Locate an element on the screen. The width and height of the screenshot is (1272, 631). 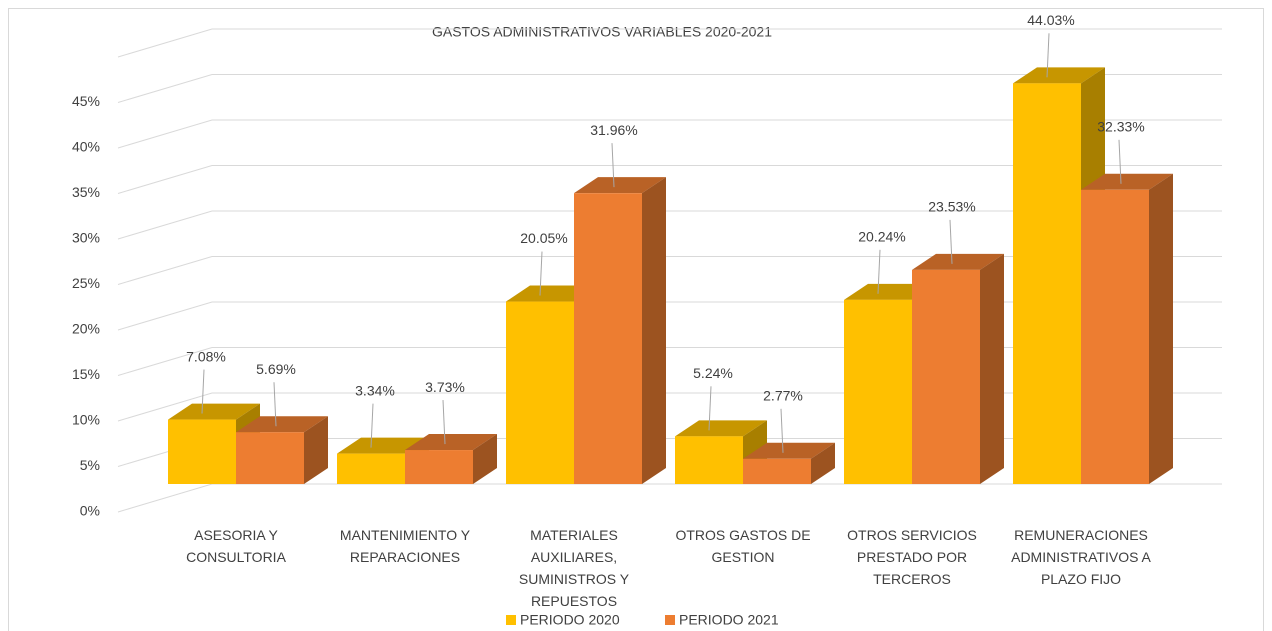
y-tick-label: 20% is located at coordinates (86, 329).